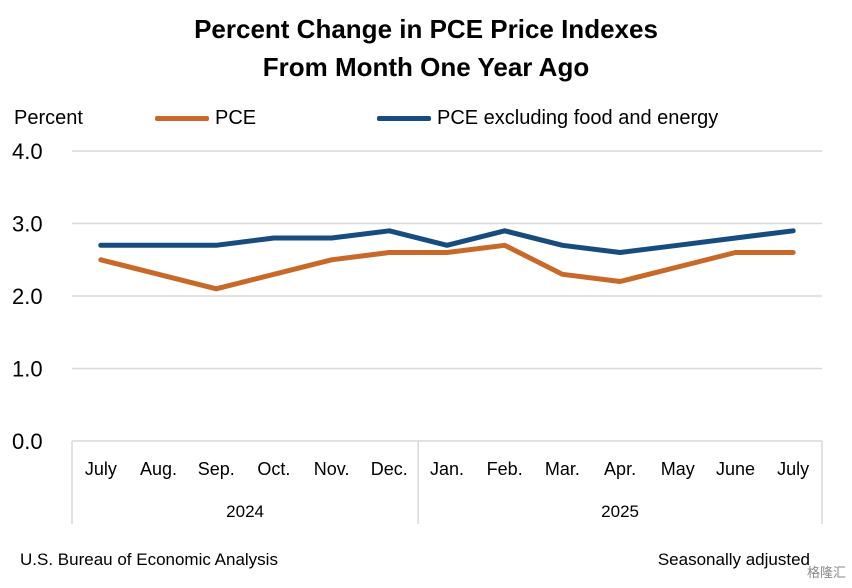  What do you see at coordinates (426, 29) in the screenshot?
I see `chart-title-line1: Percent Change in PCE Price Indexes` at bounding box center [426, 29].